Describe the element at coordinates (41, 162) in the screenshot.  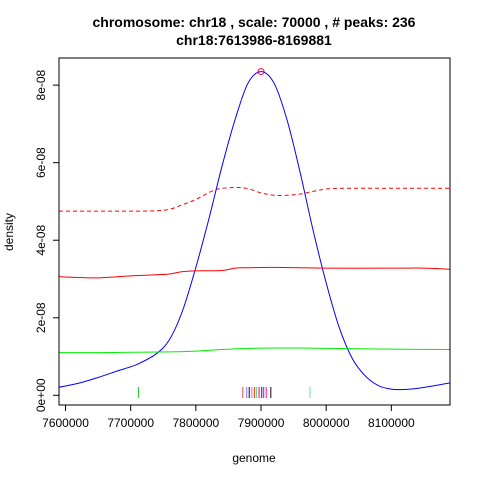
I see `y-tick-label: 6e-08` at that location.